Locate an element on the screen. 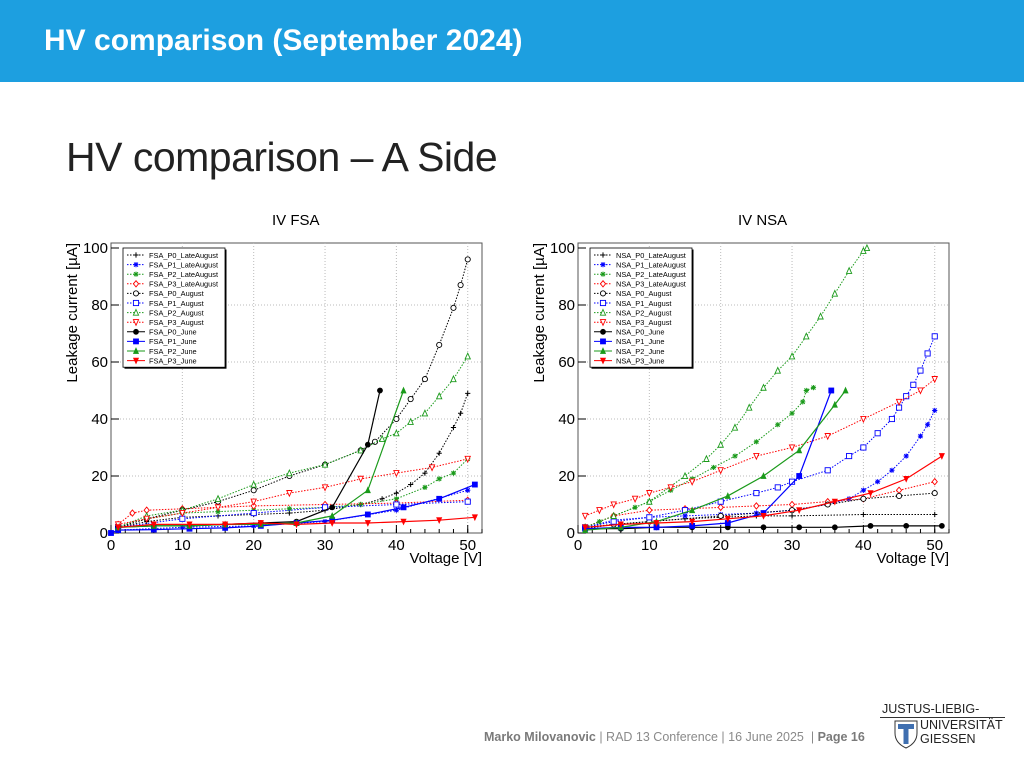 The width and height of the screenshot is (1024, 768). legend-entry: NSA_P1_LateAugust is located at coordinates (651, 264).